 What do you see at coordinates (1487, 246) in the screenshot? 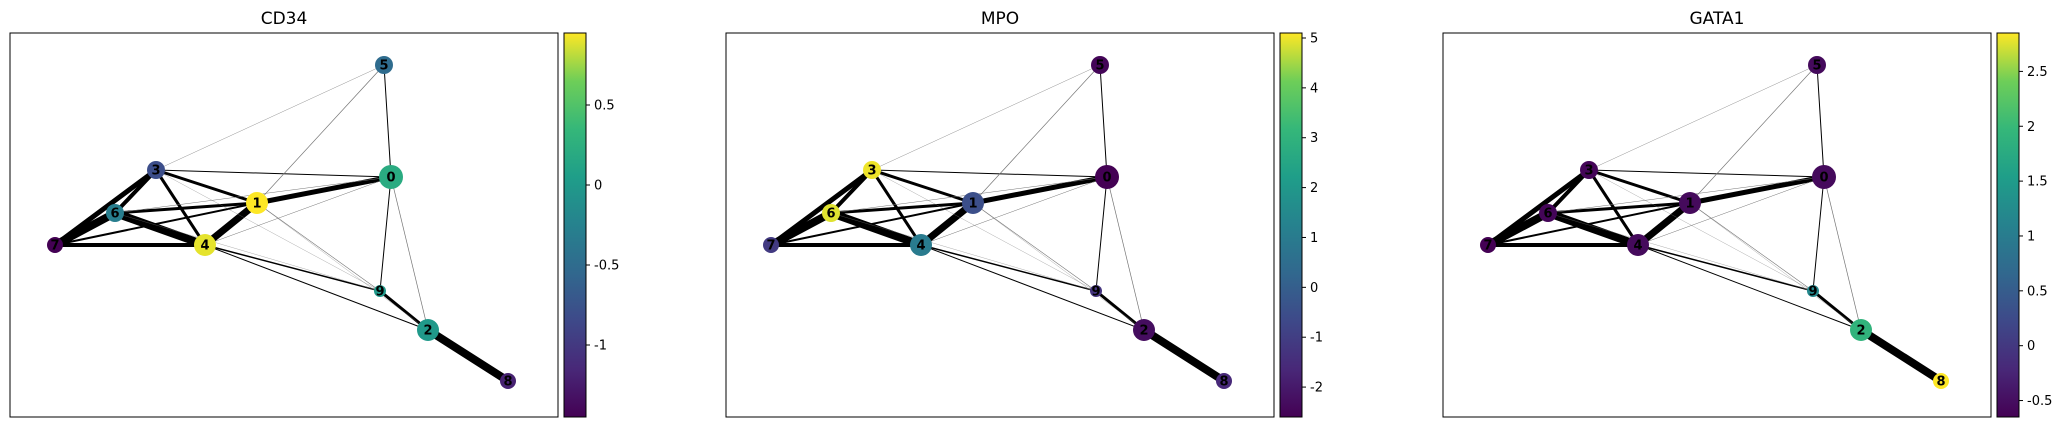
I see `node-label-7: 7` at bounding box center [1487, 246].